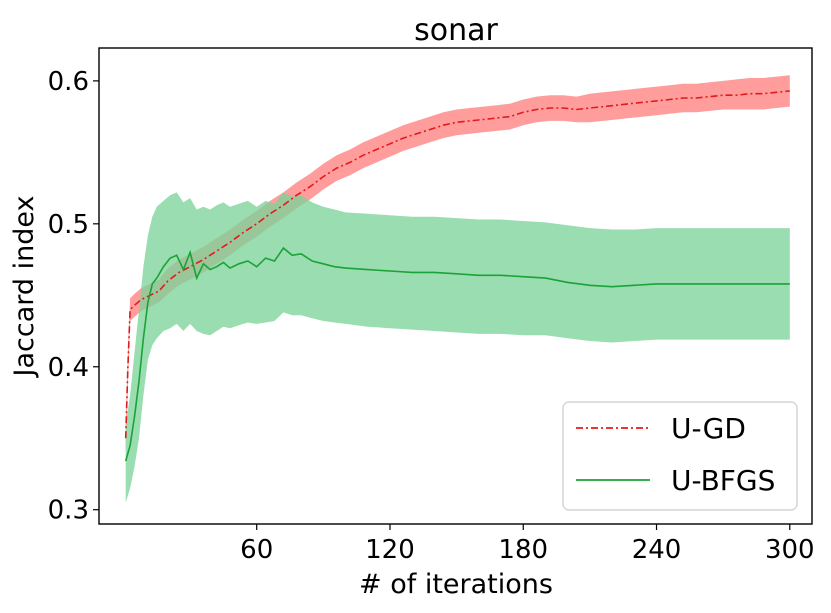 This screenshot has width=831, height=613. What do you see at coordinates (256, 550) in the screenshot?
I see `x-tick-label: 60` at bounding box center [256, 550].